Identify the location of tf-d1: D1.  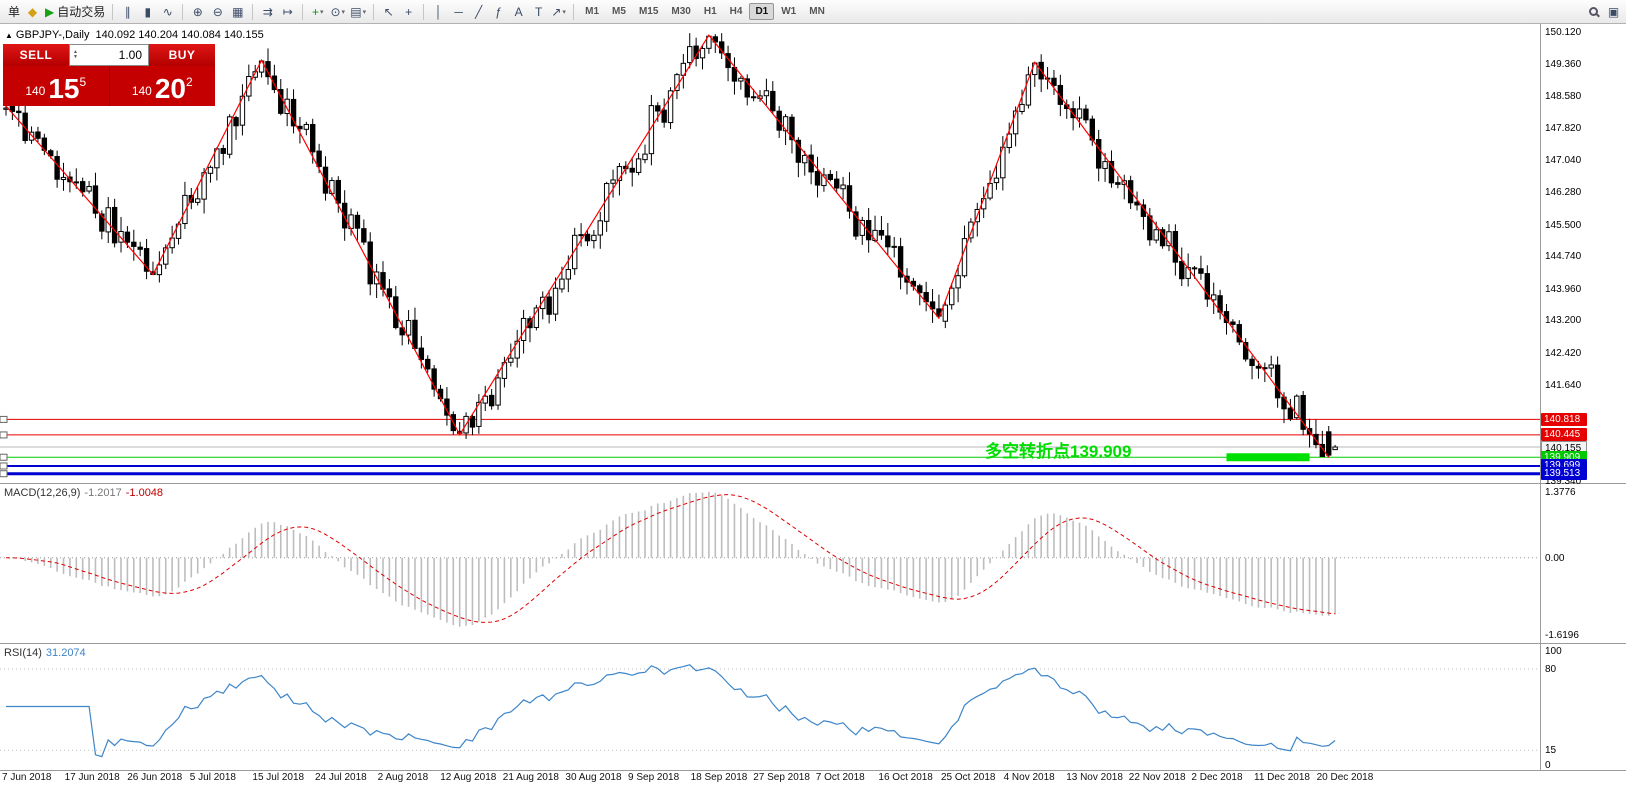
(762, 11).